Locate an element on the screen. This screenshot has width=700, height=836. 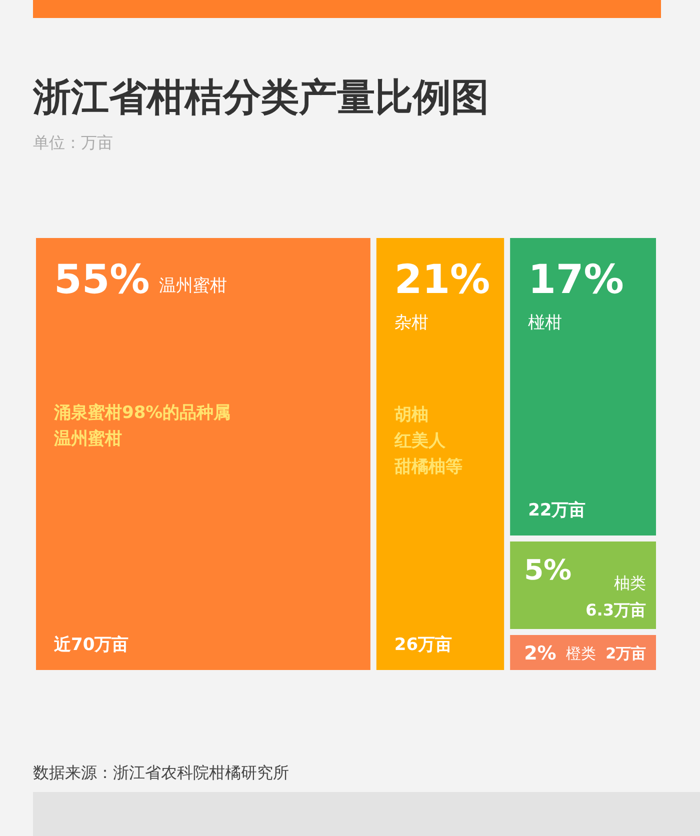
category-label: 椪柑 is located at coordinates (545, 323).